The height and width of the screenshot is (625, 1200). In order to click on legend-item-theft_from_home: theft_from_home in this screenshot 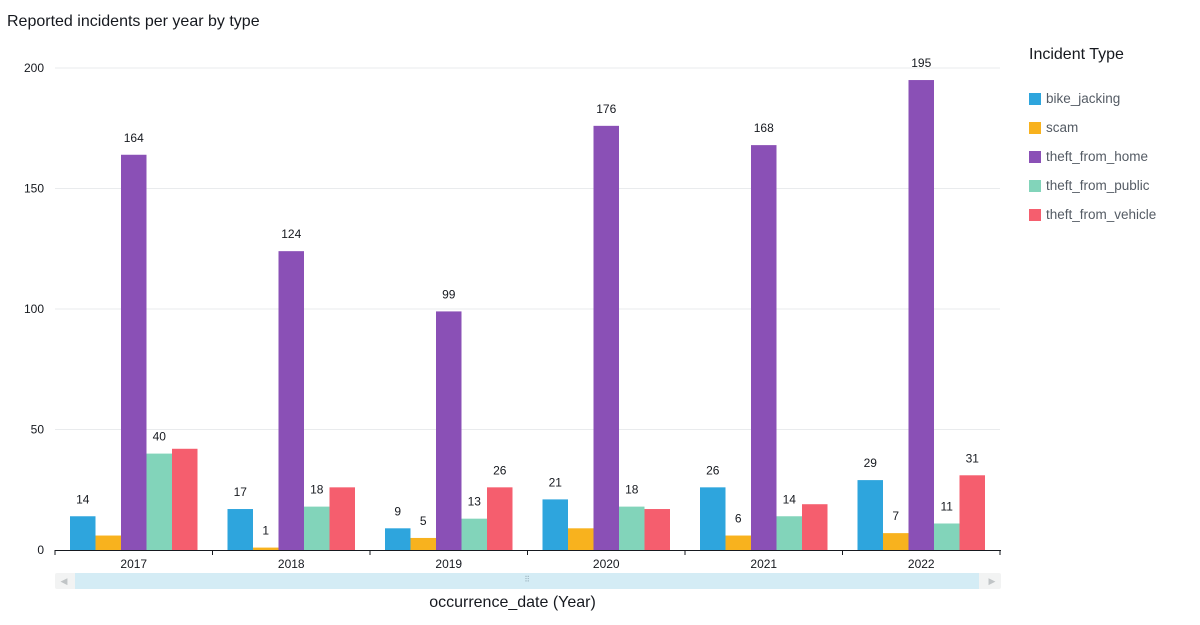, I will do `click(1114, 156)`.